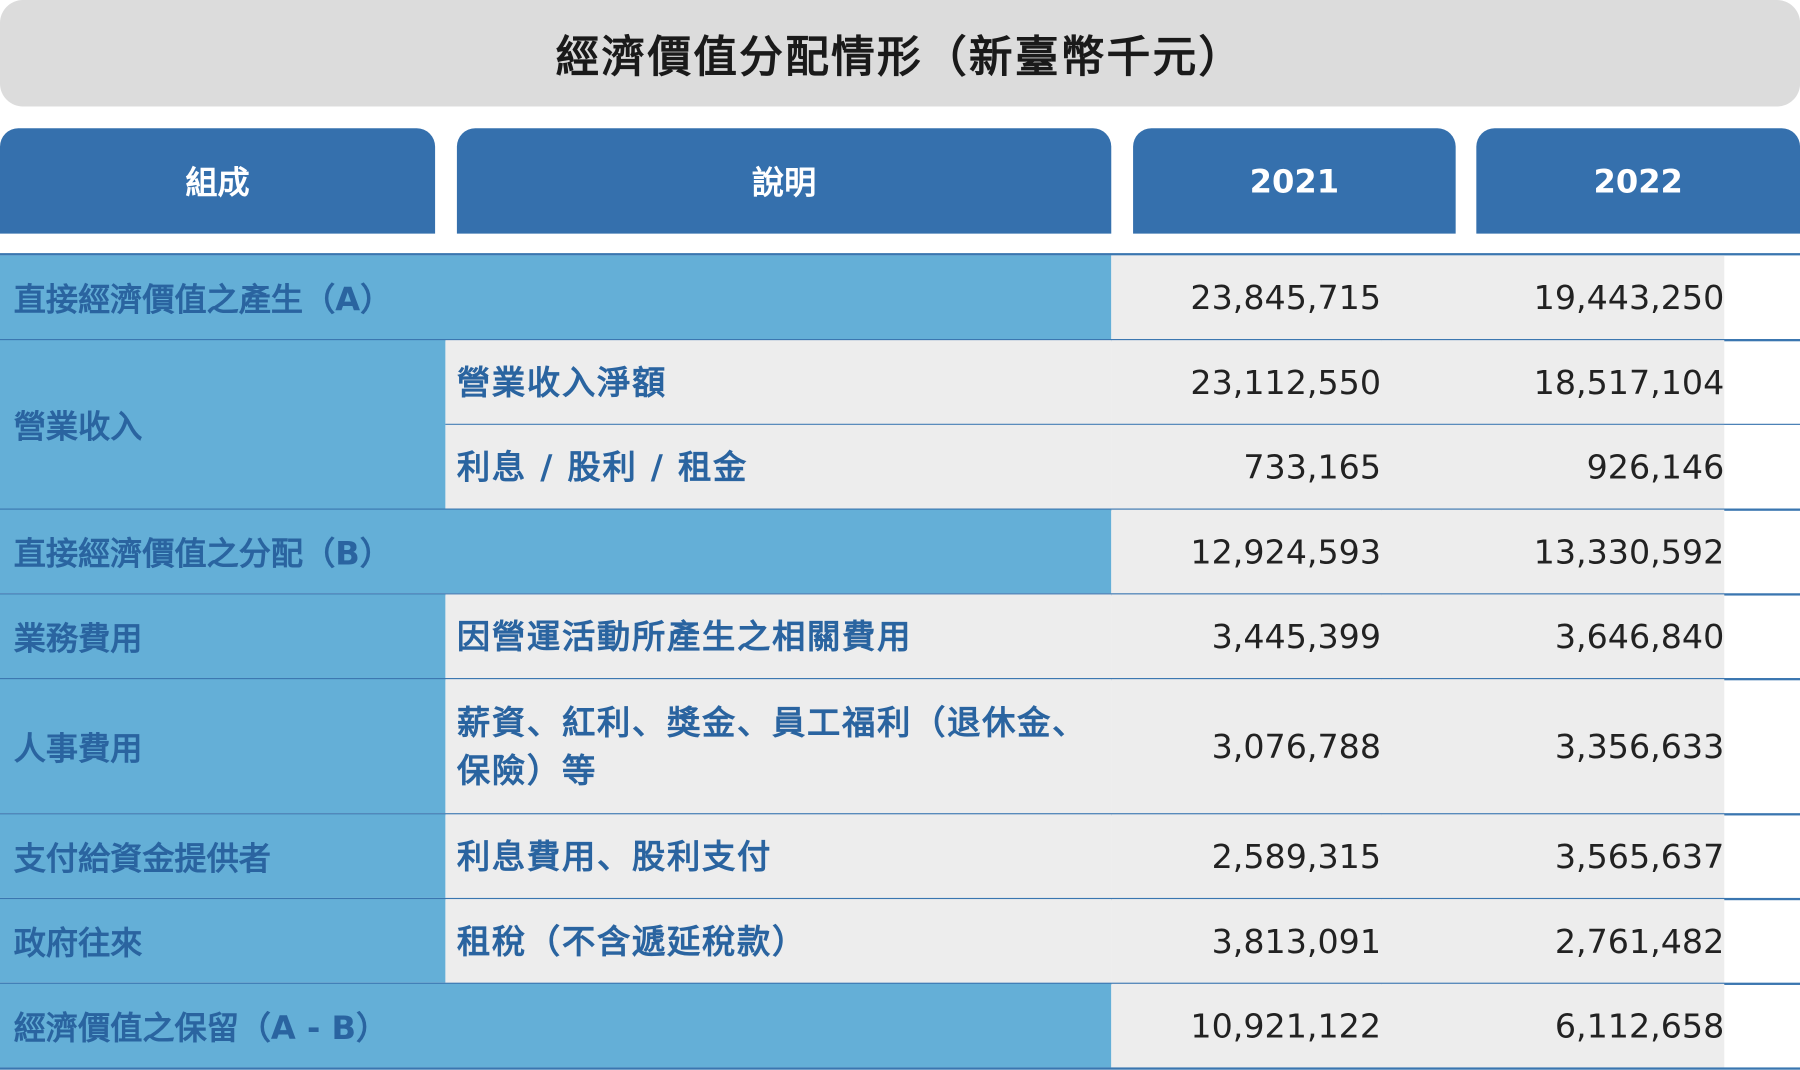 This screenshot has width=1800, height=1070. I want to click on component-label: 支付給資金提供者, so click(223, 856).